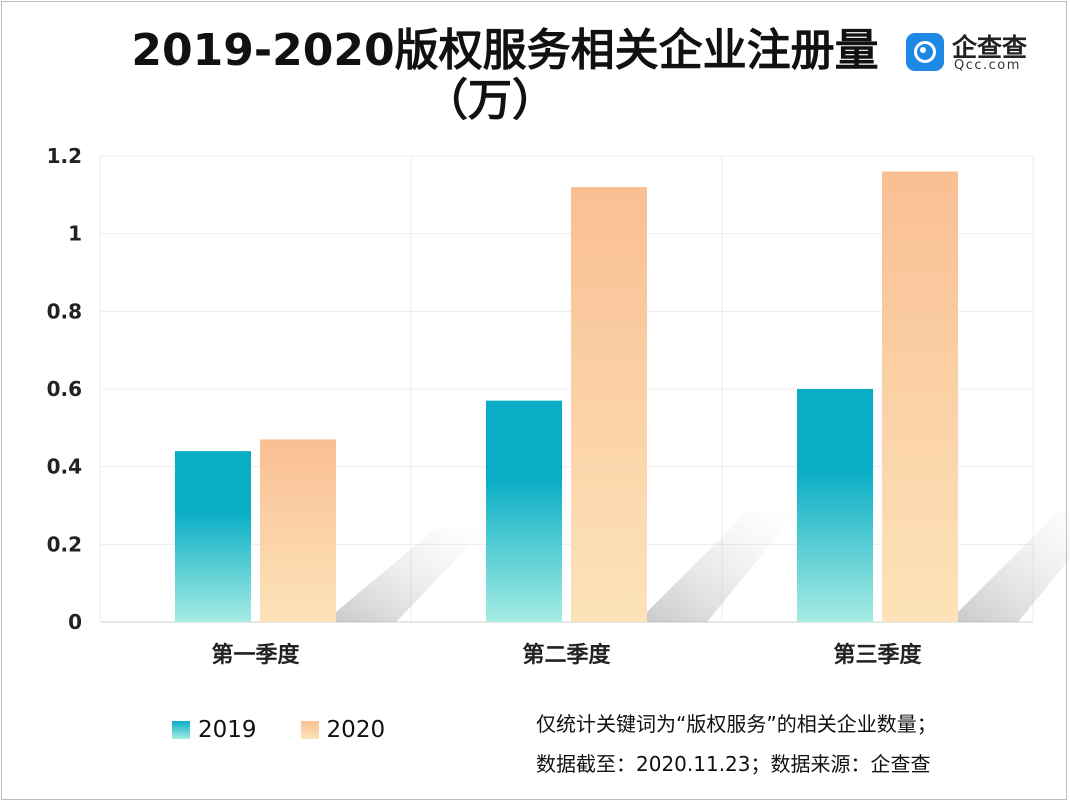  Describe the element at coordinates (255, 655) in the screenshot. I see `x-tick-label: 第一季度` at that location.